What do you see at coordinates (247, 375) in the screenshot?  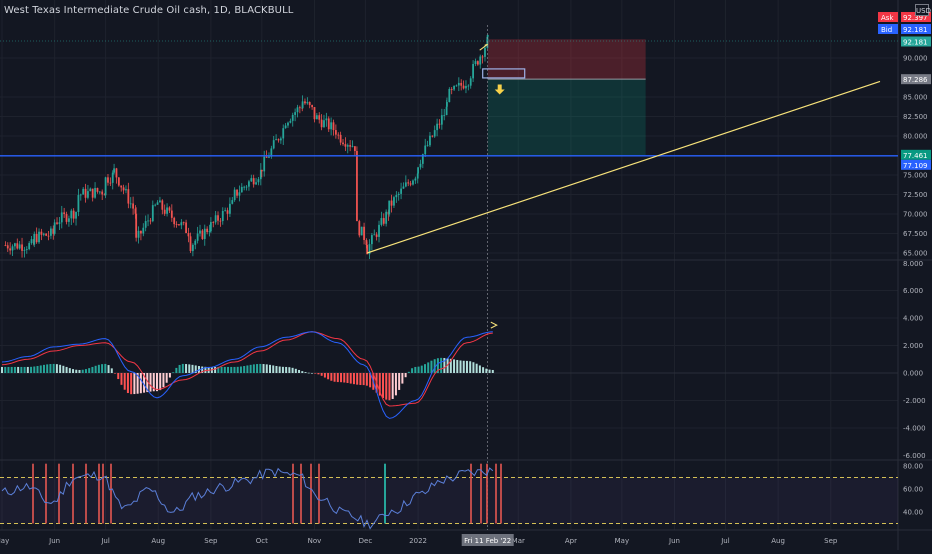 I see `macd-line` at bounding box center [247, 375].